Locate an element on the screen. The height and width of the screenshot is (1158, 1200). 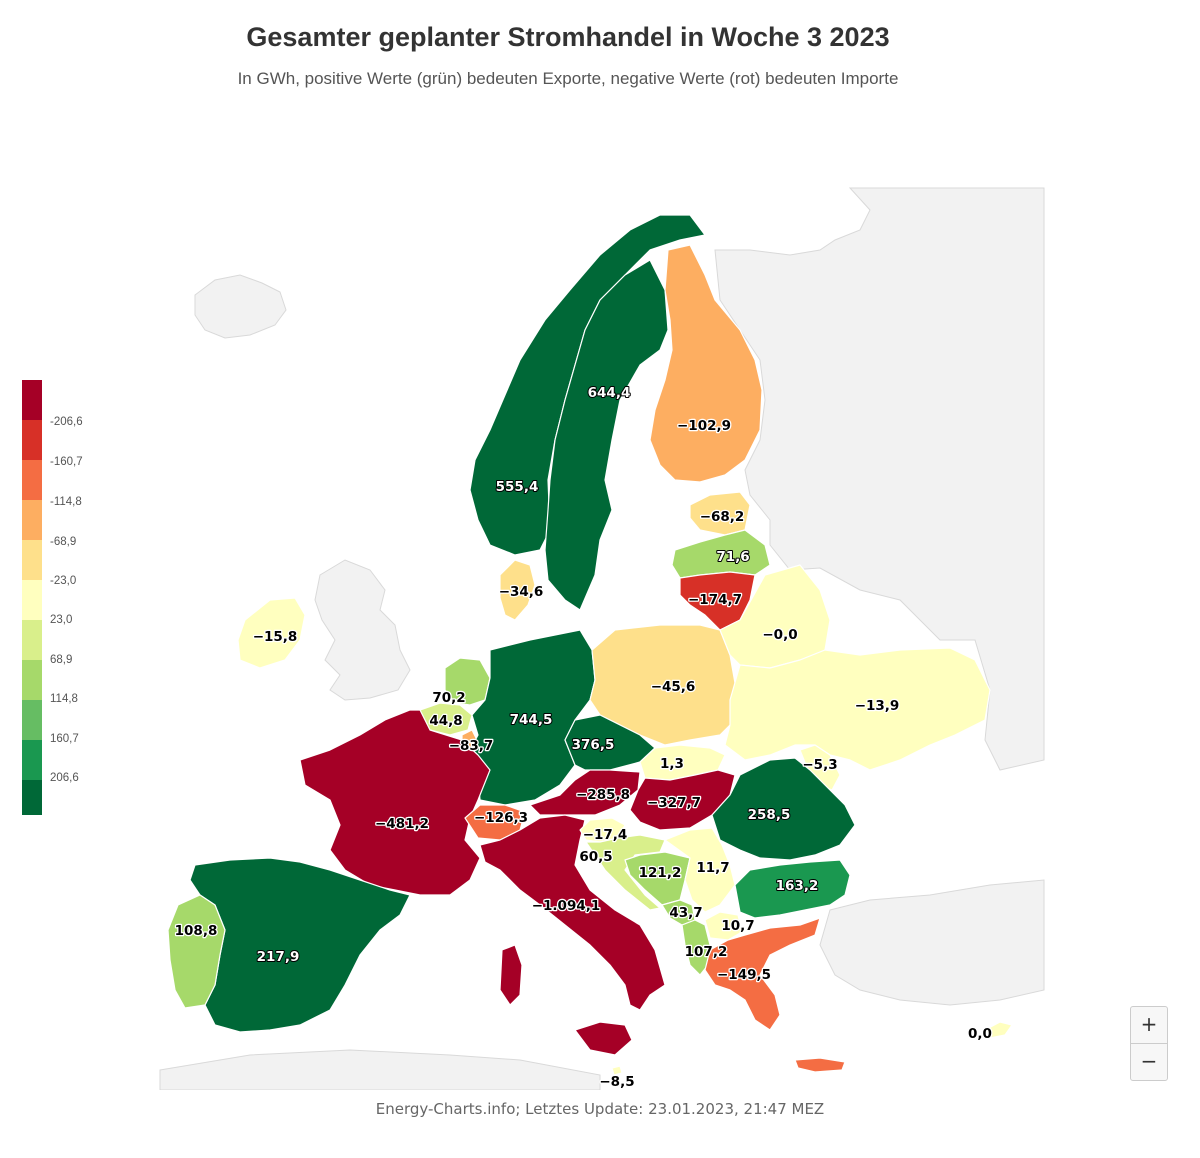
country-switzerland is located at coordinates (495, 822).